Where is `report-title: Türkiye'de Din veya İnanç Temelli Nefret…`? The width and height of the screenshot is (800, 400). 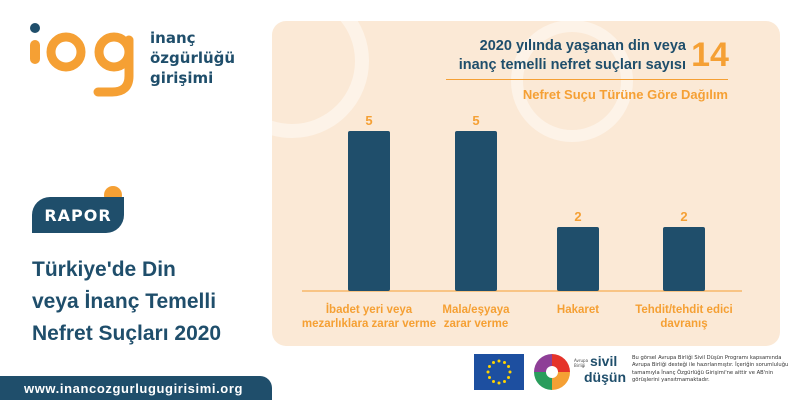
report-title: Türkiye'de Din veya İnanç Temelli Nefret… is located at coordinates (152, 302).